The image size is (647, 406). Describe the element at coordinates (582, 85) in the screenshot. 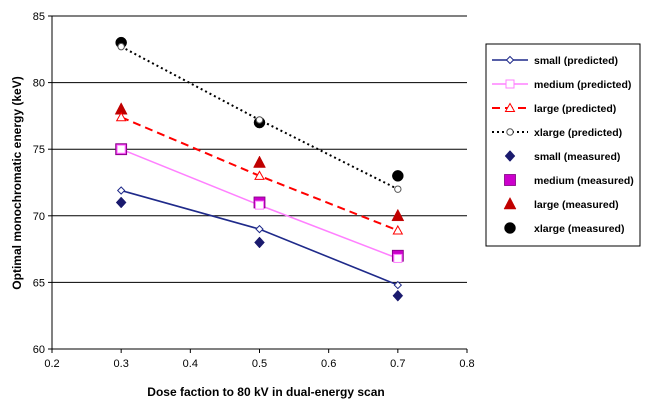

I see `legend-label-1: medium (predicted)` at that location.